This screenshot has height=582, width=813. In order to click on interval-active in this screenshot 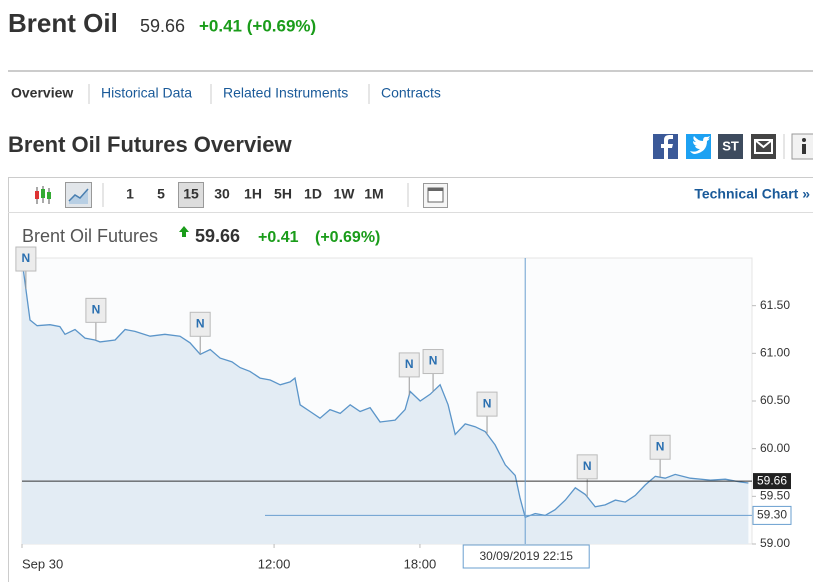, I will do `click(191, 195)`.